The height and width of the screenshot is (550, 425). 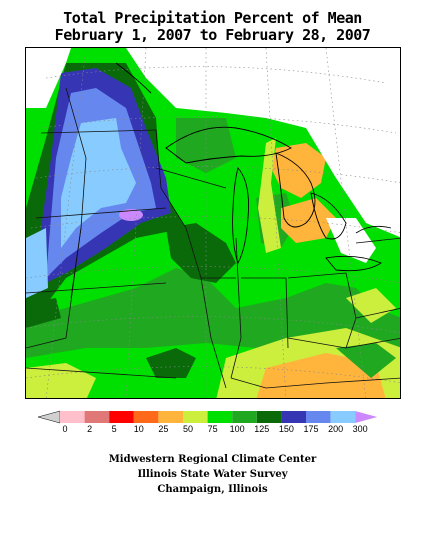 What do you see at coordinates (321, 375) in the screenshot?
I see `precip-region-orange-se` at bounding box center [321, 375].